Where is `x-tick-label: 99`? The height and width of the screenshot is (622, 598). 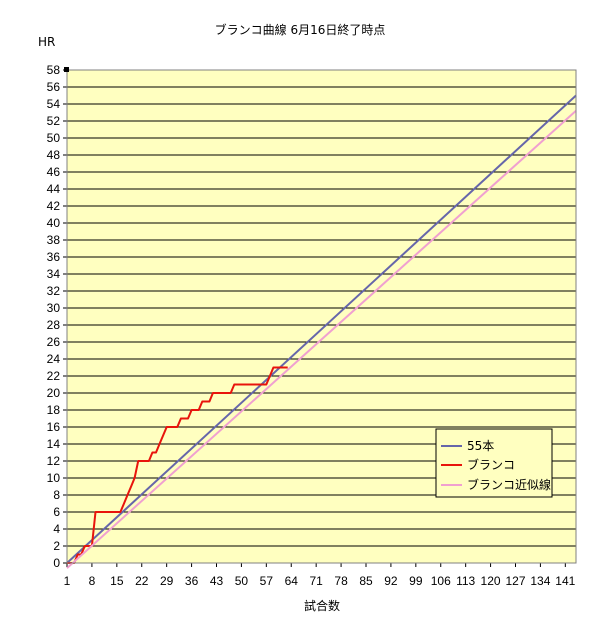
x-tick-label: 99 is located at coordinates (416, 581).